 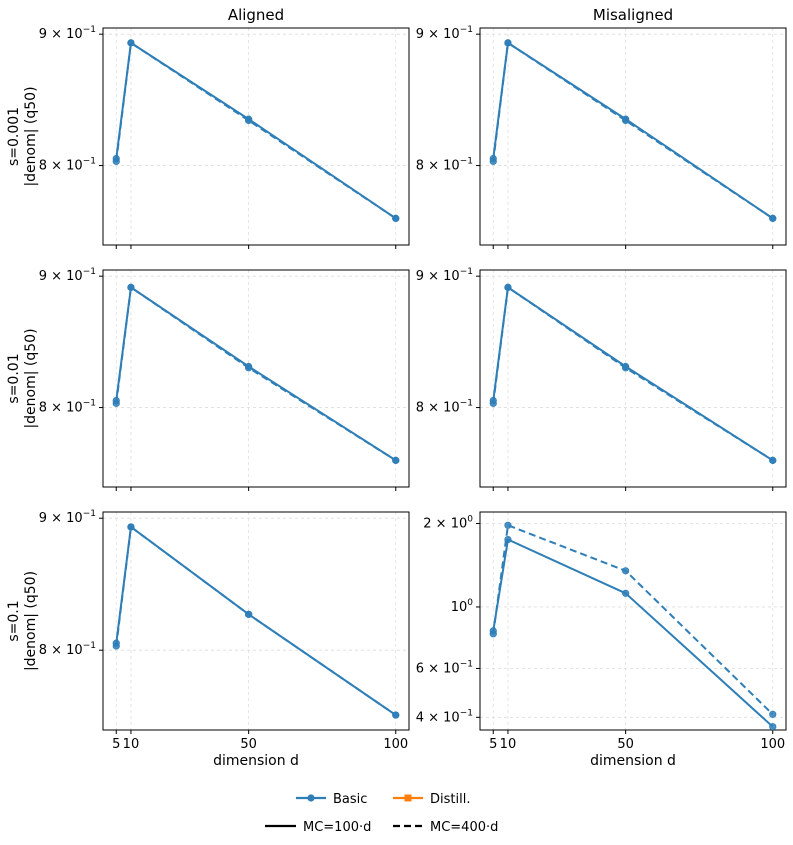 What do you see at coordinates (337, 827) in the screenshot?
I see `legend-mc100-label: MC=100·d` at bounding box center [337, 827].